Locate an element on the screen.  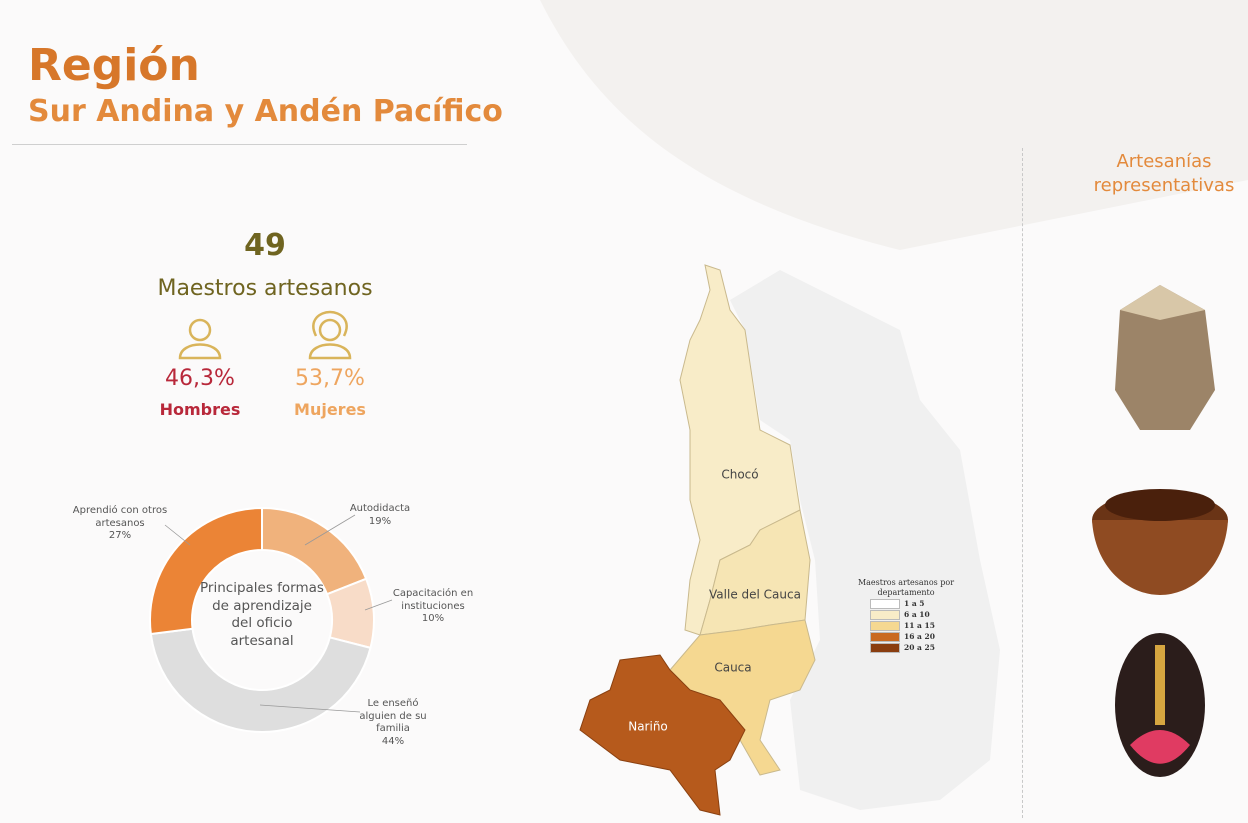
legend-item: 20 a 25 is located at coordinates (915, 647).